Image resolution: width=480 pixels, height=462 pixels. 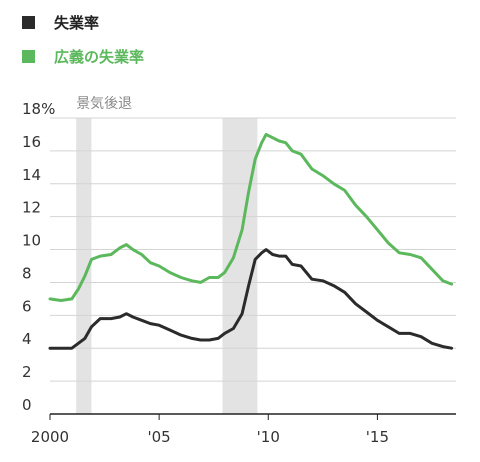 What do you see at coordinates (31, 241) in the screenshot?
I see `y-tick-label: 10` at bounding box center [31, 241].